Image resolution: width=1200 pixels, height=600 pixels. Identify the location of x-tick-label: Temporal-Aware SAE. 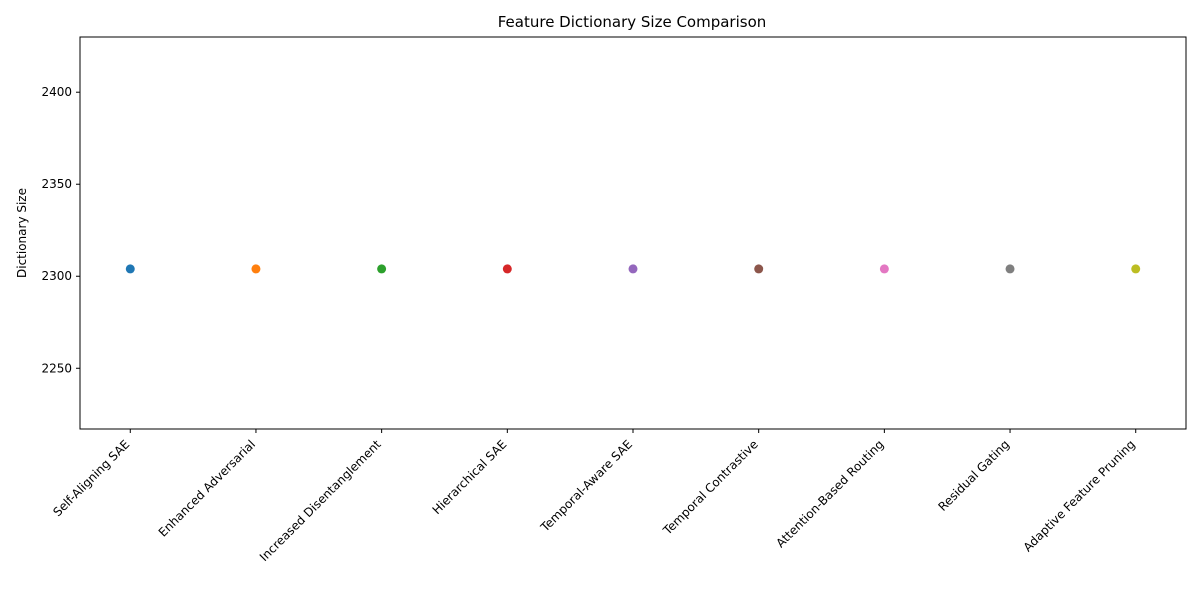
(586, 486).